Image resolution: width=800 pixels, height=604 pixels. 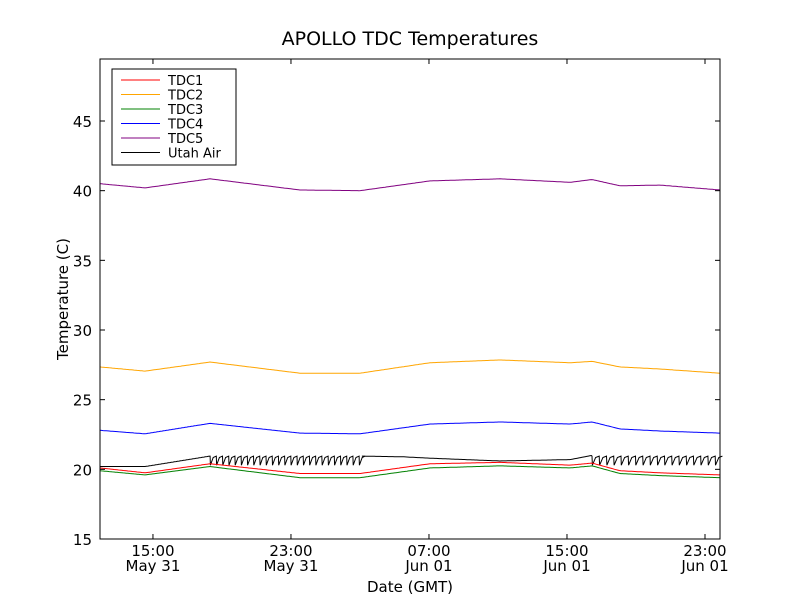 What do you see at coordinates (185, 110) in the screenshot?
I see `legend-label: TDC3` at bounding box center [185, 110].